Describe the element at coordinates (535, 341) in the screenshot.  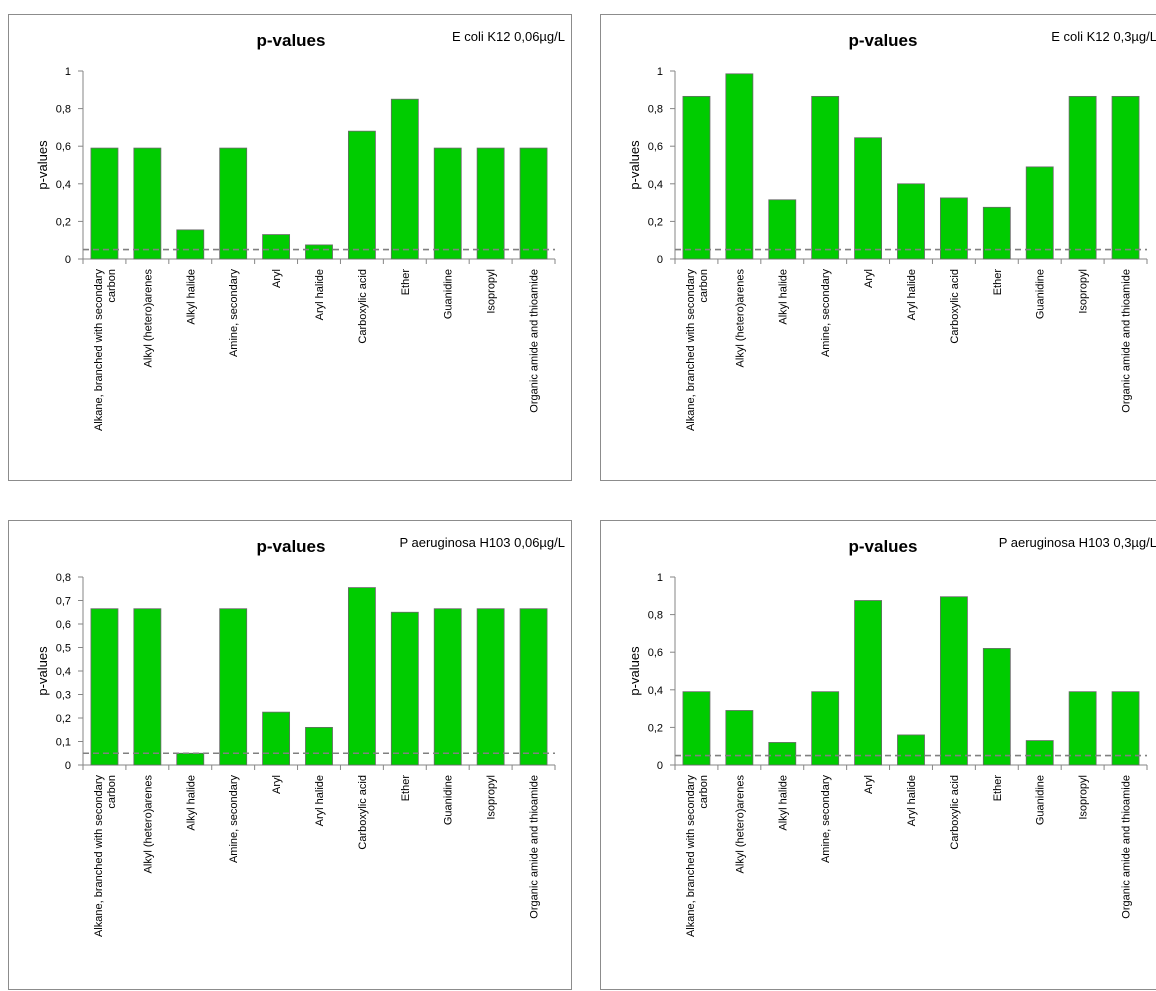
I see `x-category-label: Organic amide and thioamide` at that location.